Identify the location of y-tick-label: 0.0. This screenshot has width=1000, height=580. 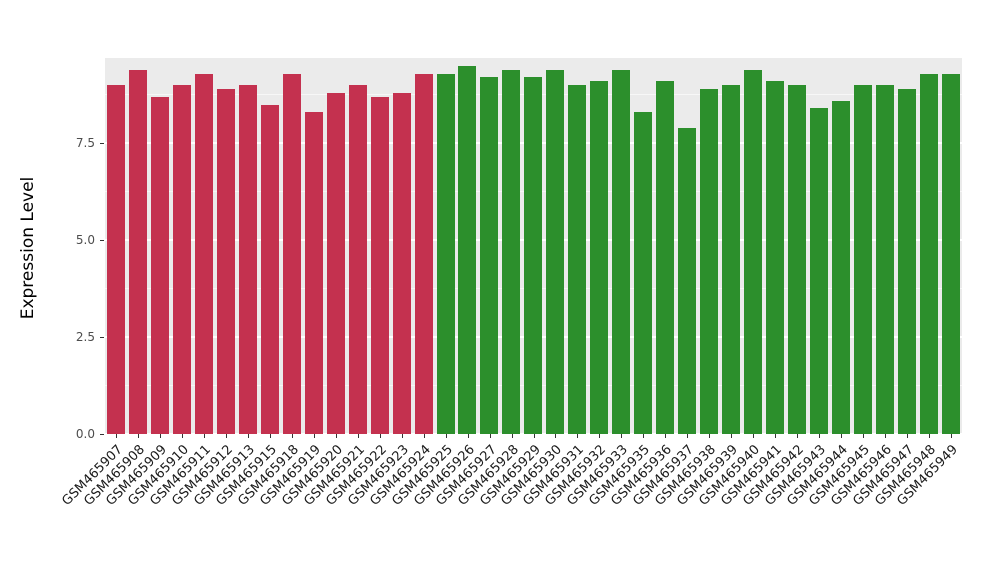
(85, 434).